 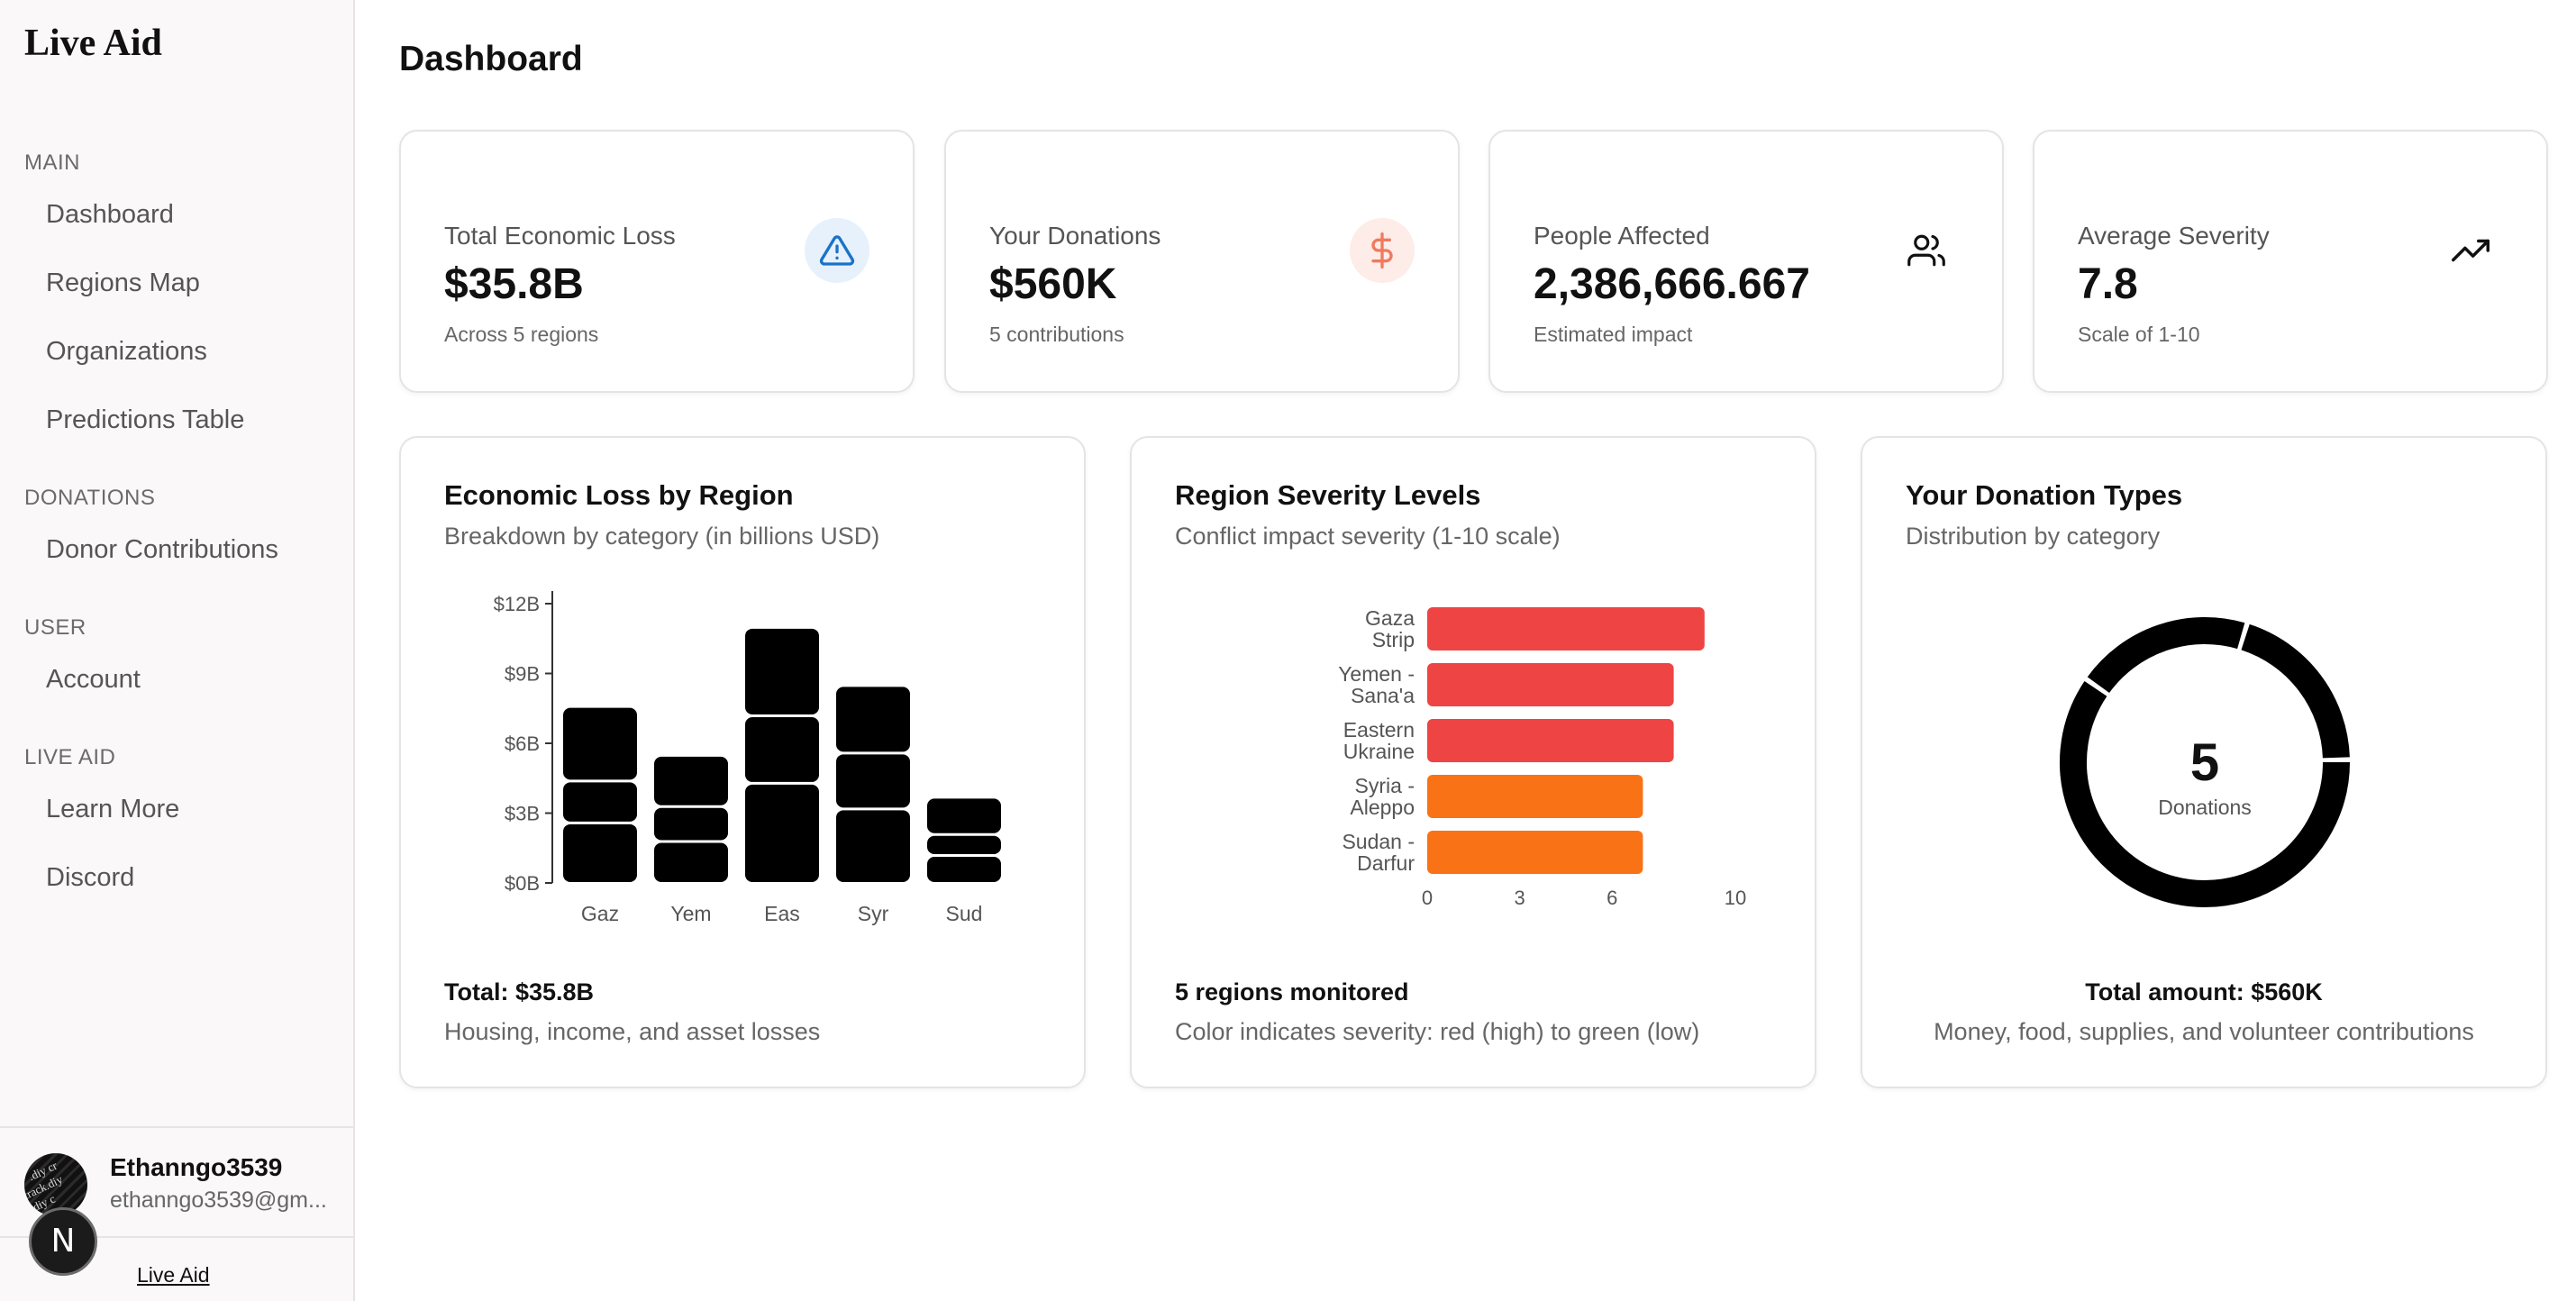 I want to click on x-tick-label: 0, so click(x=1427, y=898).